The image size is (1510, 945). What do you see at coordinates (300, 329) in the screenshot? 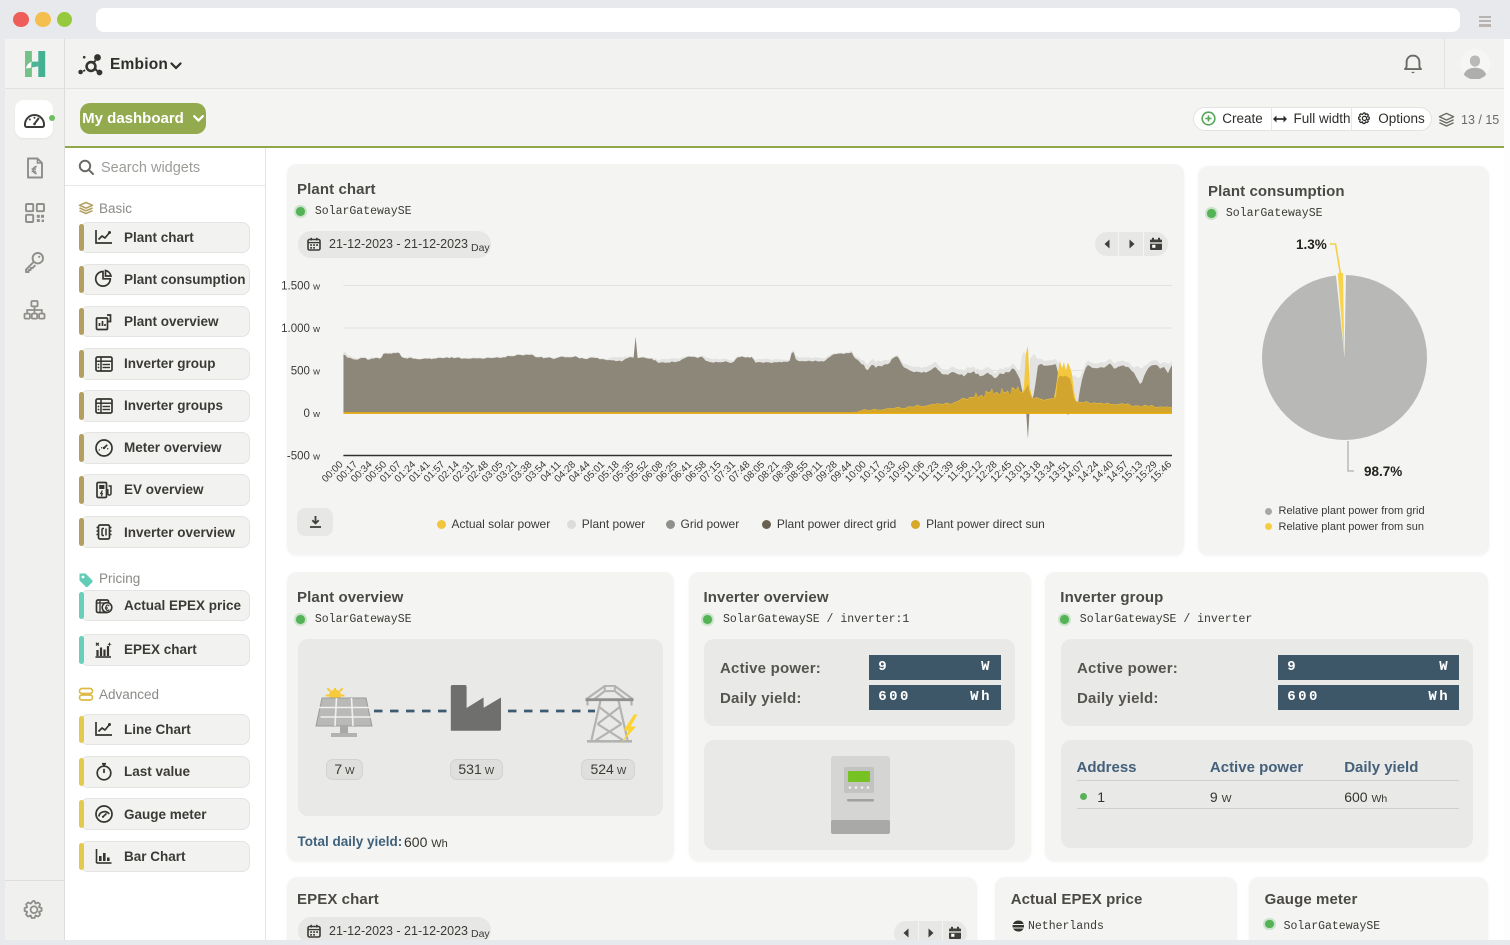
I see `svg-text: 1.000 w` at bounding box center [300, 329].